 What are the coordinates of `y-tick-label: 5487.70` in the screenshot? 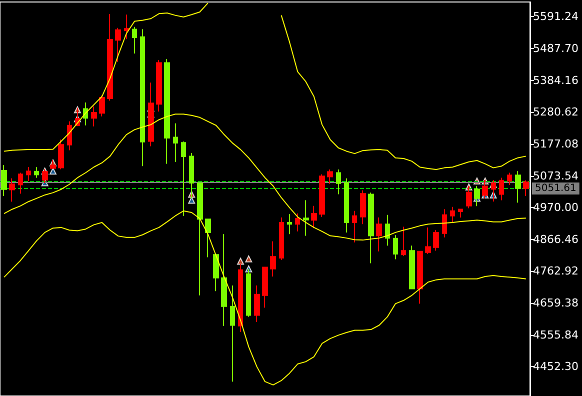 It's located at (555, 48).